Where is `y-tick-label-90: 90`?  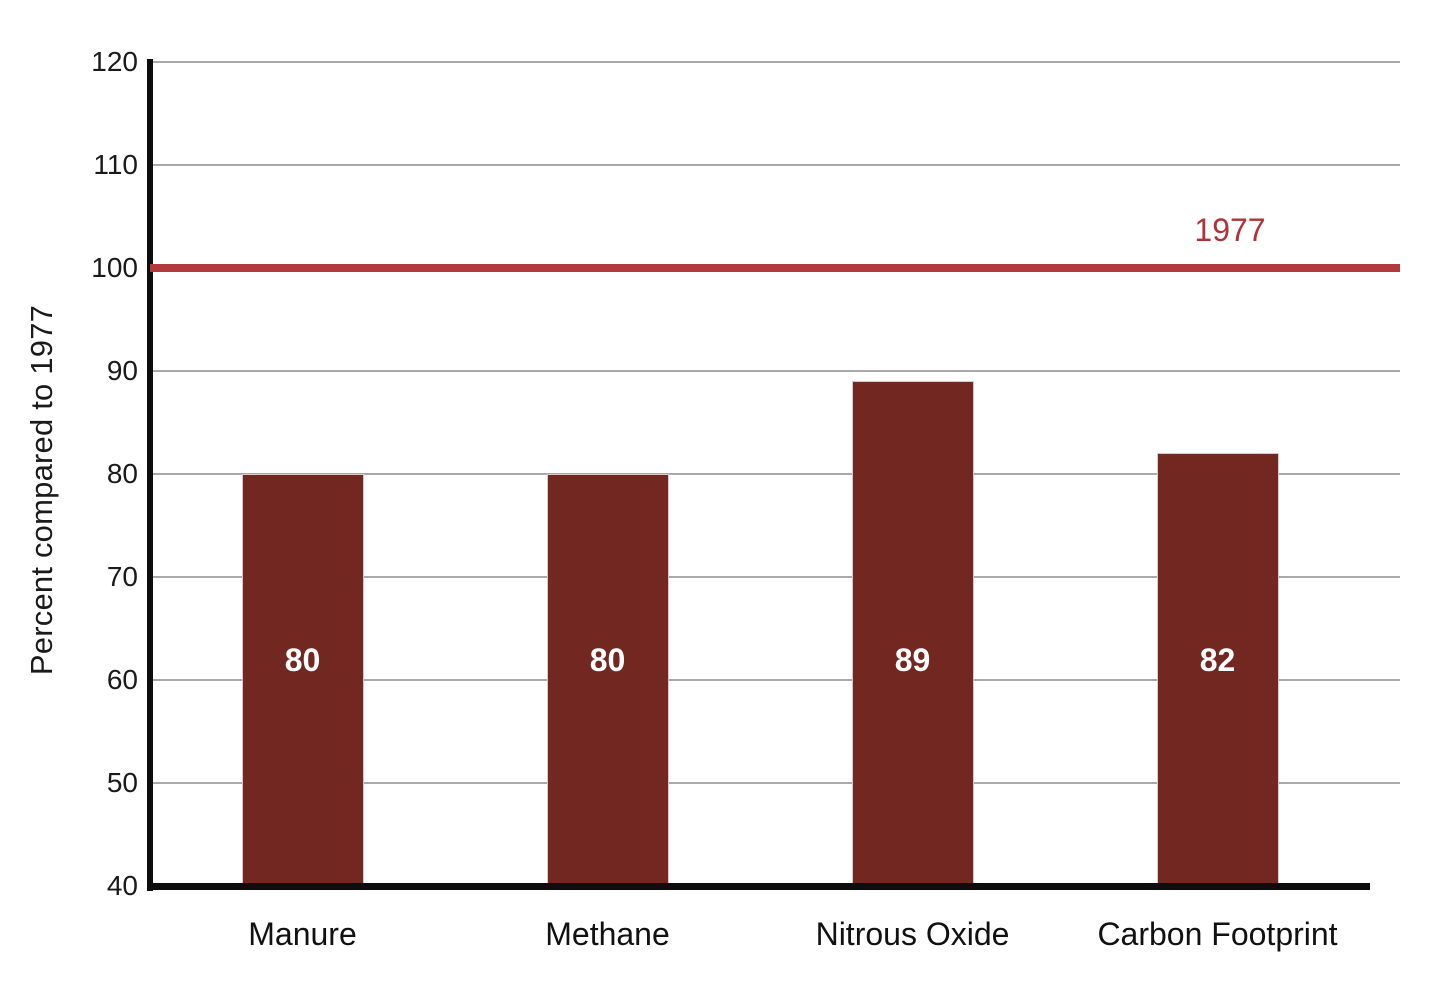 y-tick-label-90: 90 is located at coordinates (122, 370).